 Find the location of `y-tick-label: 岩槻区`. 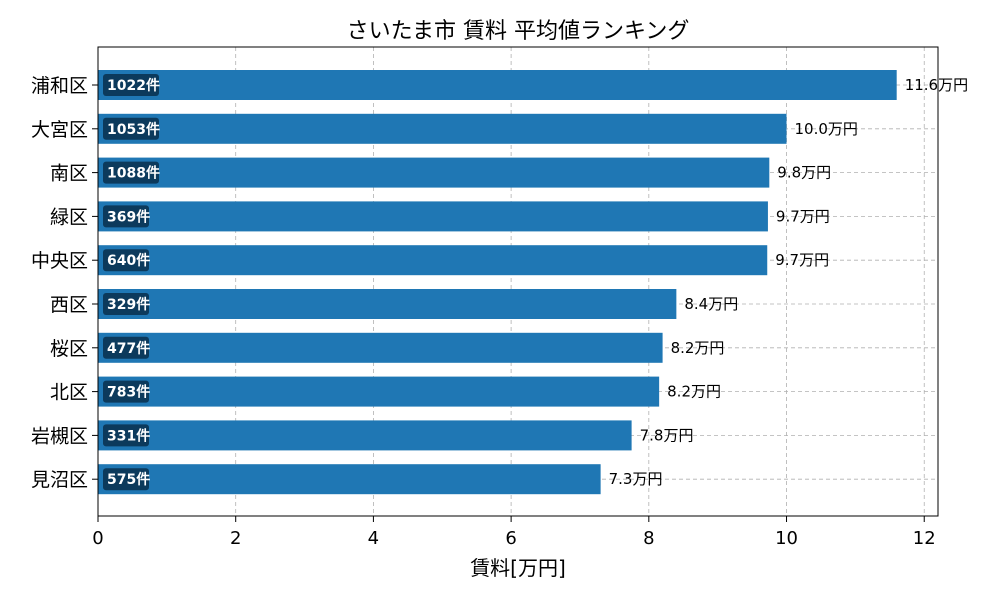

y-tick-label: 岩槻区 is located at coordinates (59, 436).